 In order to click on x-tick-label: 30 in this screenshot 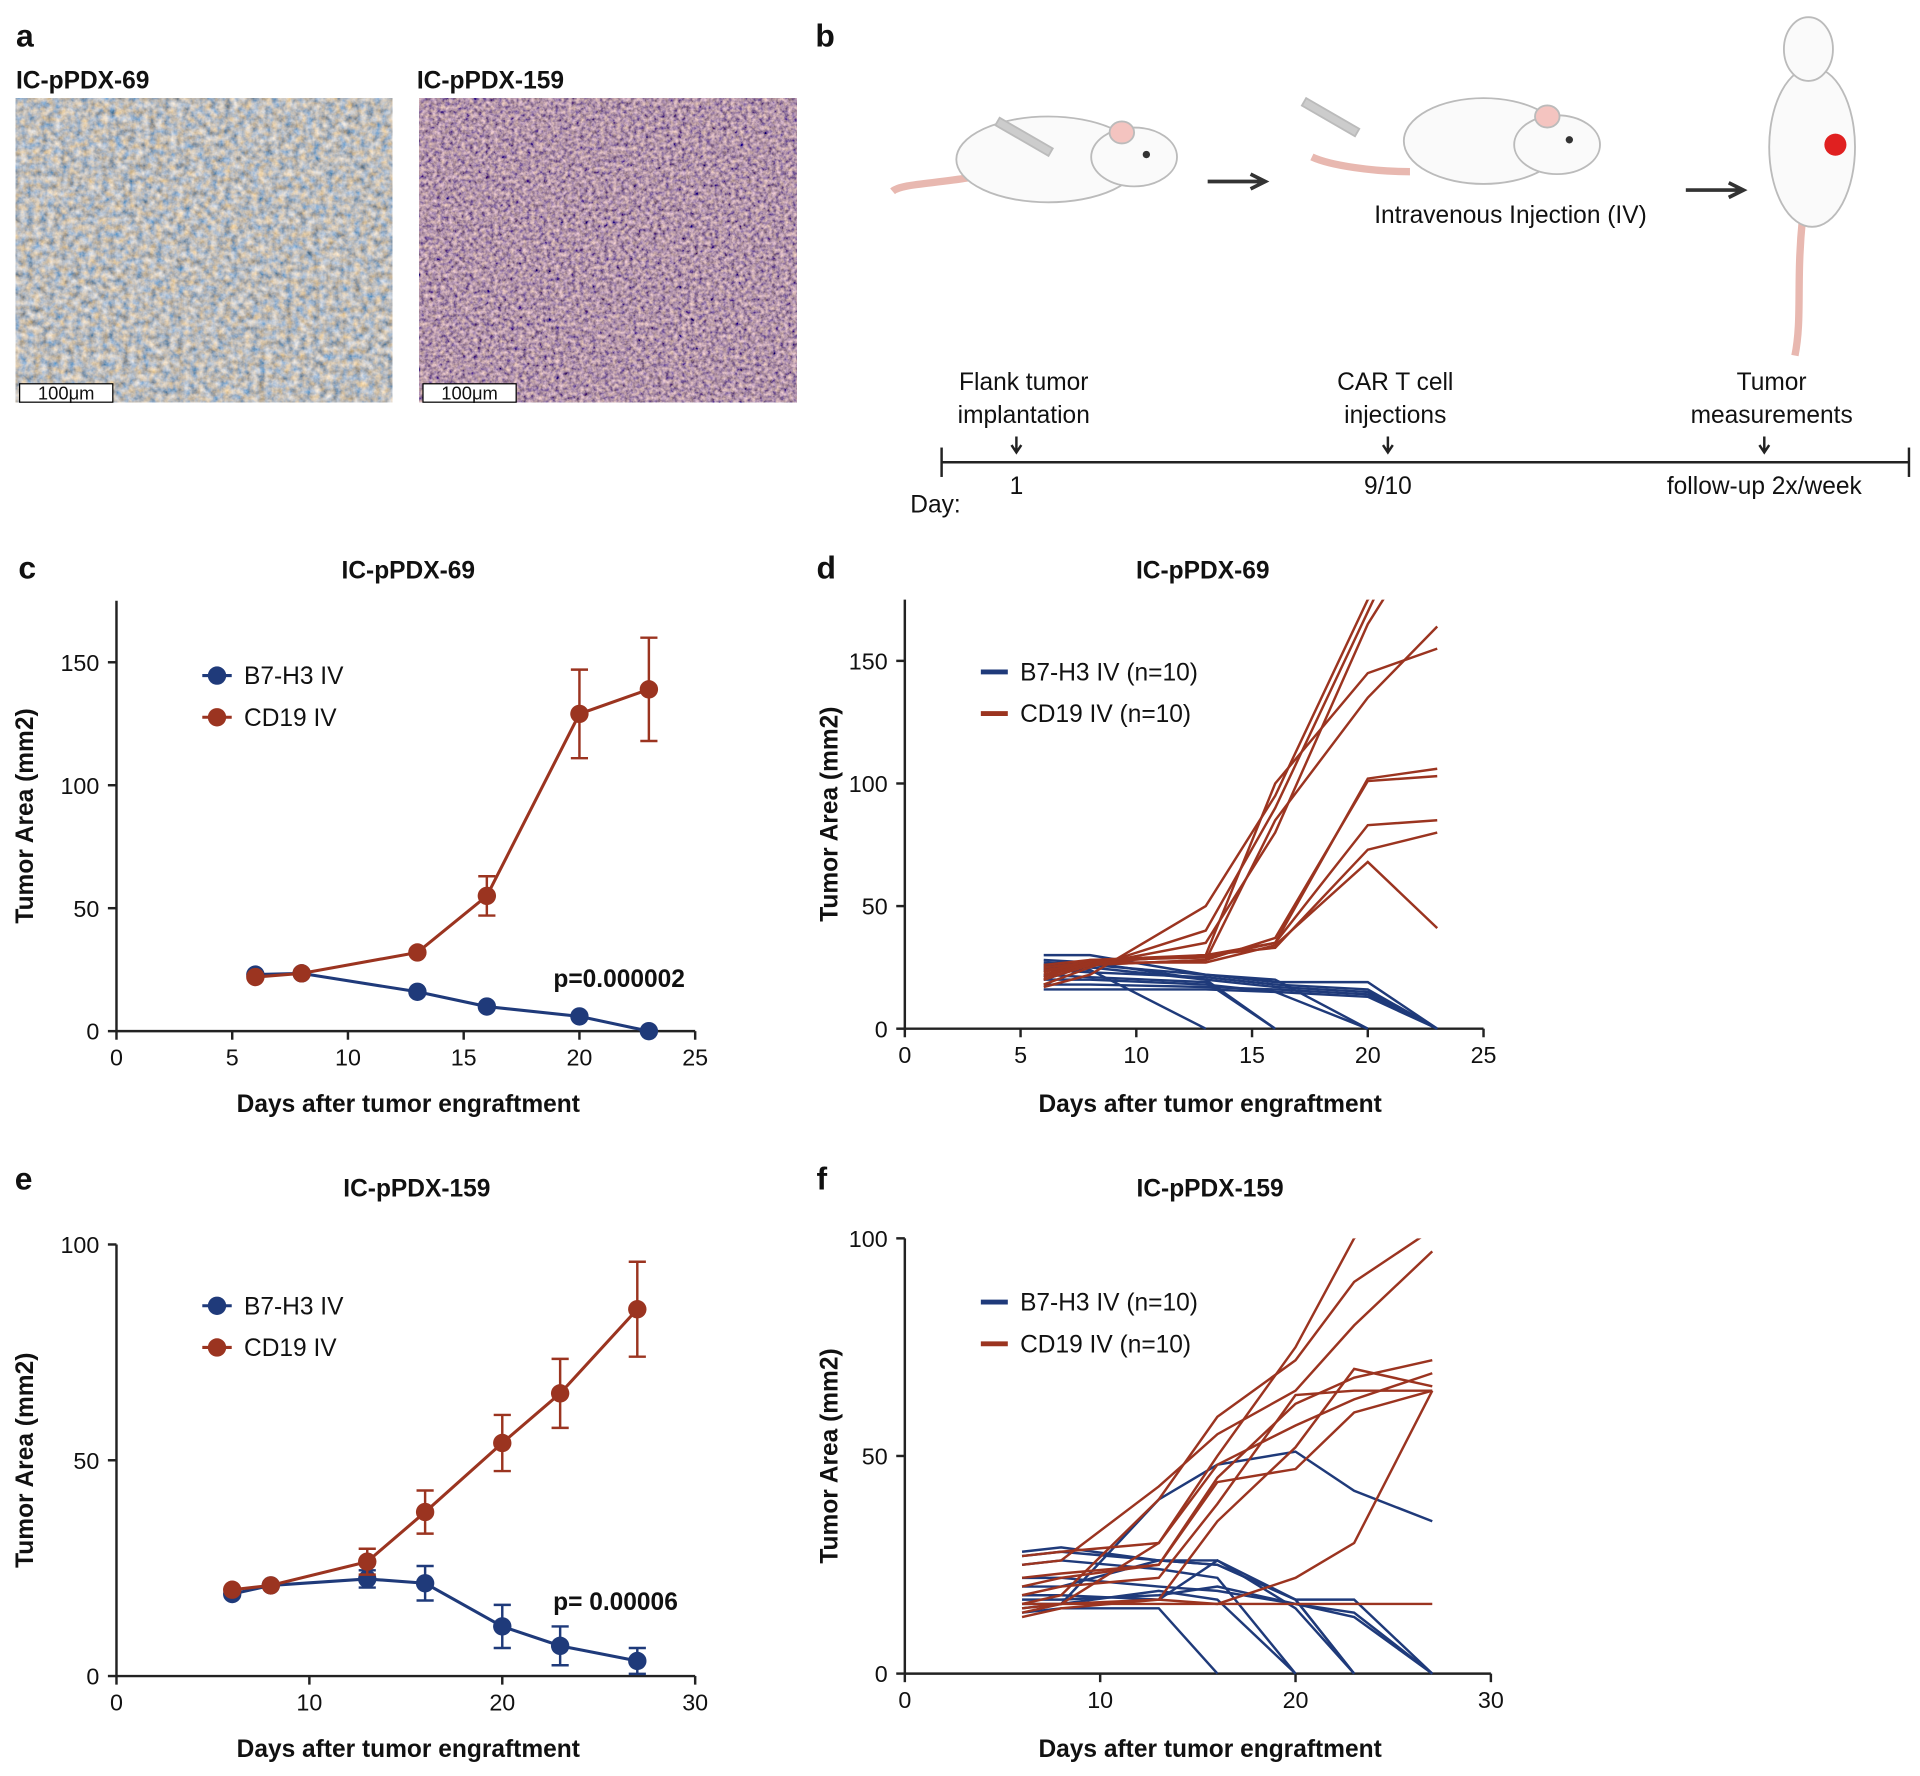, I will do `click(1491, 1700)`.